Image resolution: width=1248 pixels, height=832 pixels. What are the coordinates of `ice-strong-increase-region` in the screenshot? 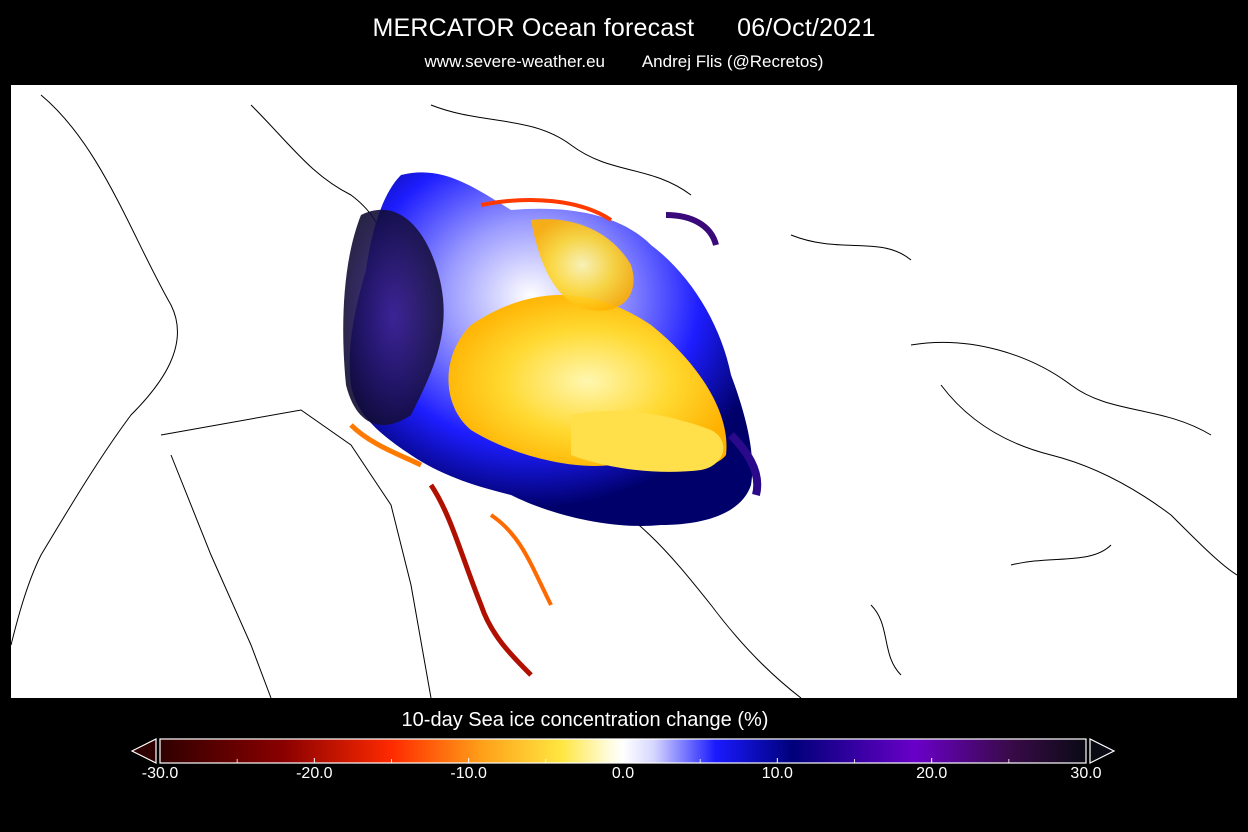 It's located at (393, 317).